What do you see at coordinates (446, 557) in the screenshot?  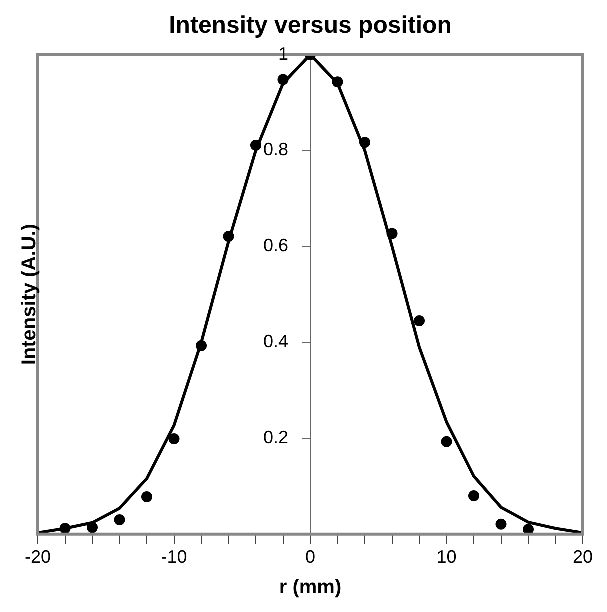 I see `x-tick-label: 10` at bounding box center [446, 557].